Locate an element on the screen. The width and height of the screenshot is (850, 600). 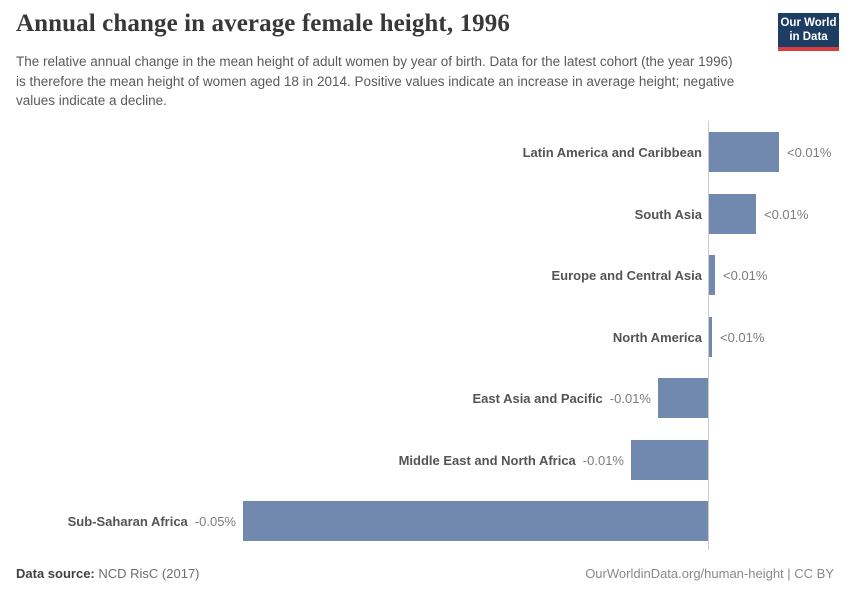
bar-row-middle-east-and-north-africa: Middle East and North Africa -0.01% is located at coordinates (425, 460).